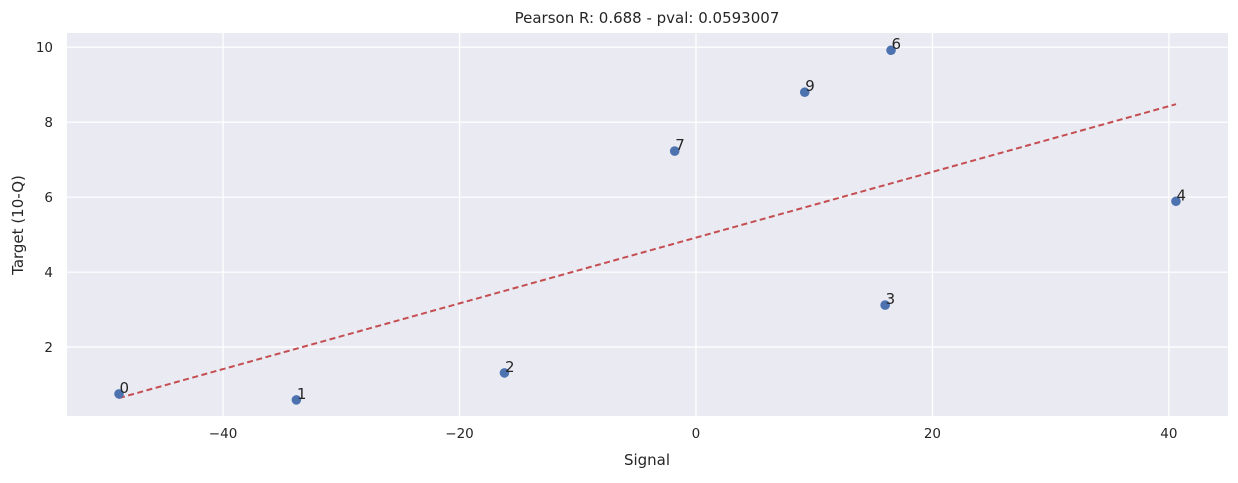  What do you see at coordinates (48, 348) in the screenshot?
I see `y-tick-label: 2` at bounding box center [48, 348].